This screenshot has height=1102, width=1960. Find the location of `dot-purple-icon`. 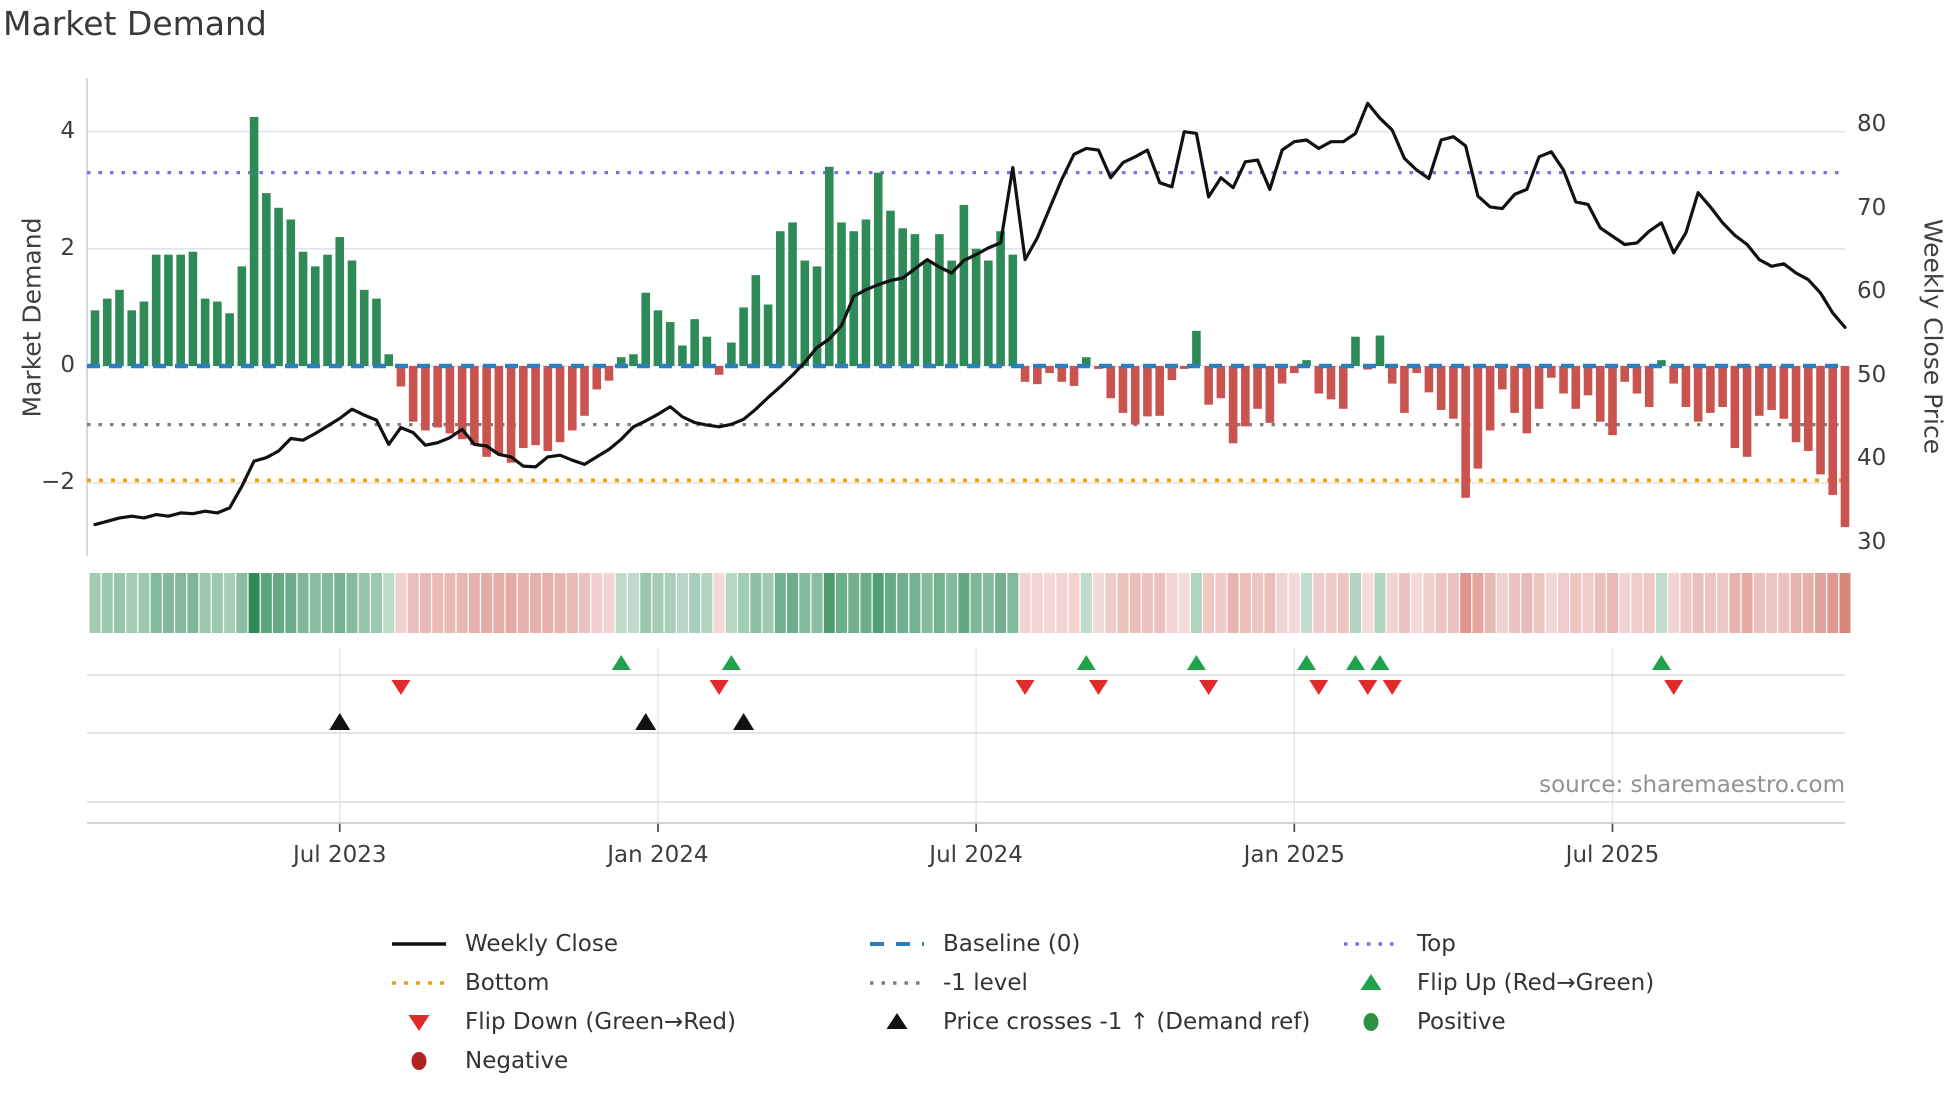

dot-purple-icon is located at coordinates (1372, 944).